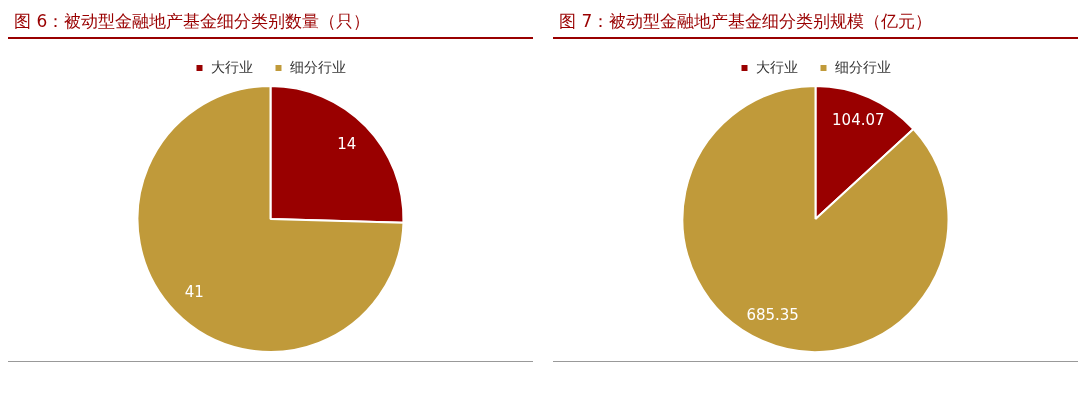 The width and height of the screenshot is (1080, 395). What do you see at coordinates (772, 315) in the screenshot?
I see `data-label: 685.35` at bounding box center [772, 315].